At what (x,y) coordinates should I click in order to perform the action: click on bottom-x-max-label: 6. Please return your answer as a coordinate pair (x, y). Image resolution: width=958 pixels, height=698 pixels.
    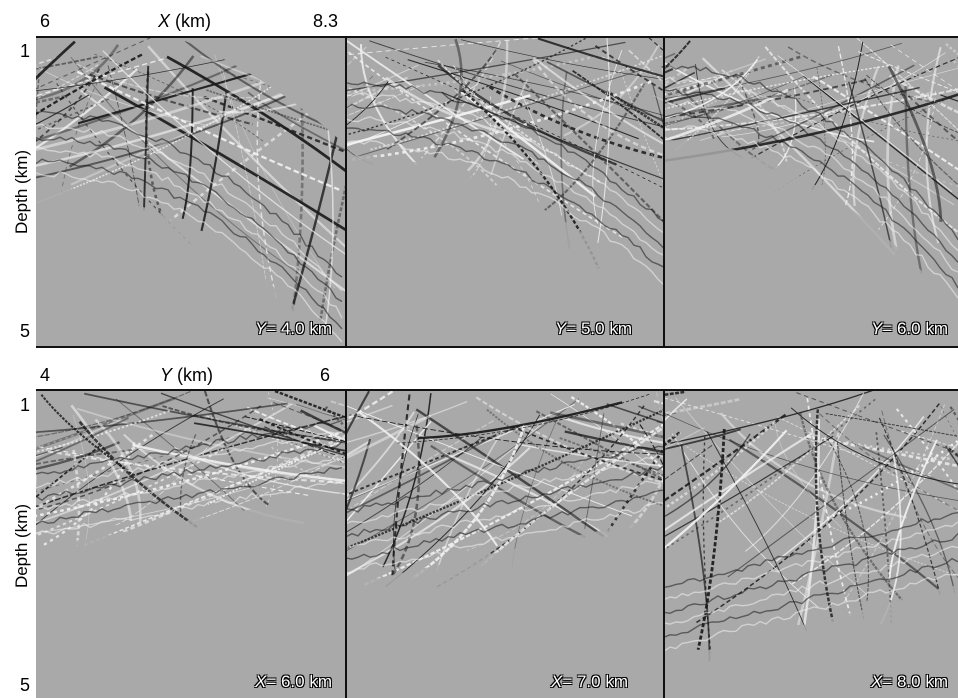
    Looking at the image, I should click on (325, 375).